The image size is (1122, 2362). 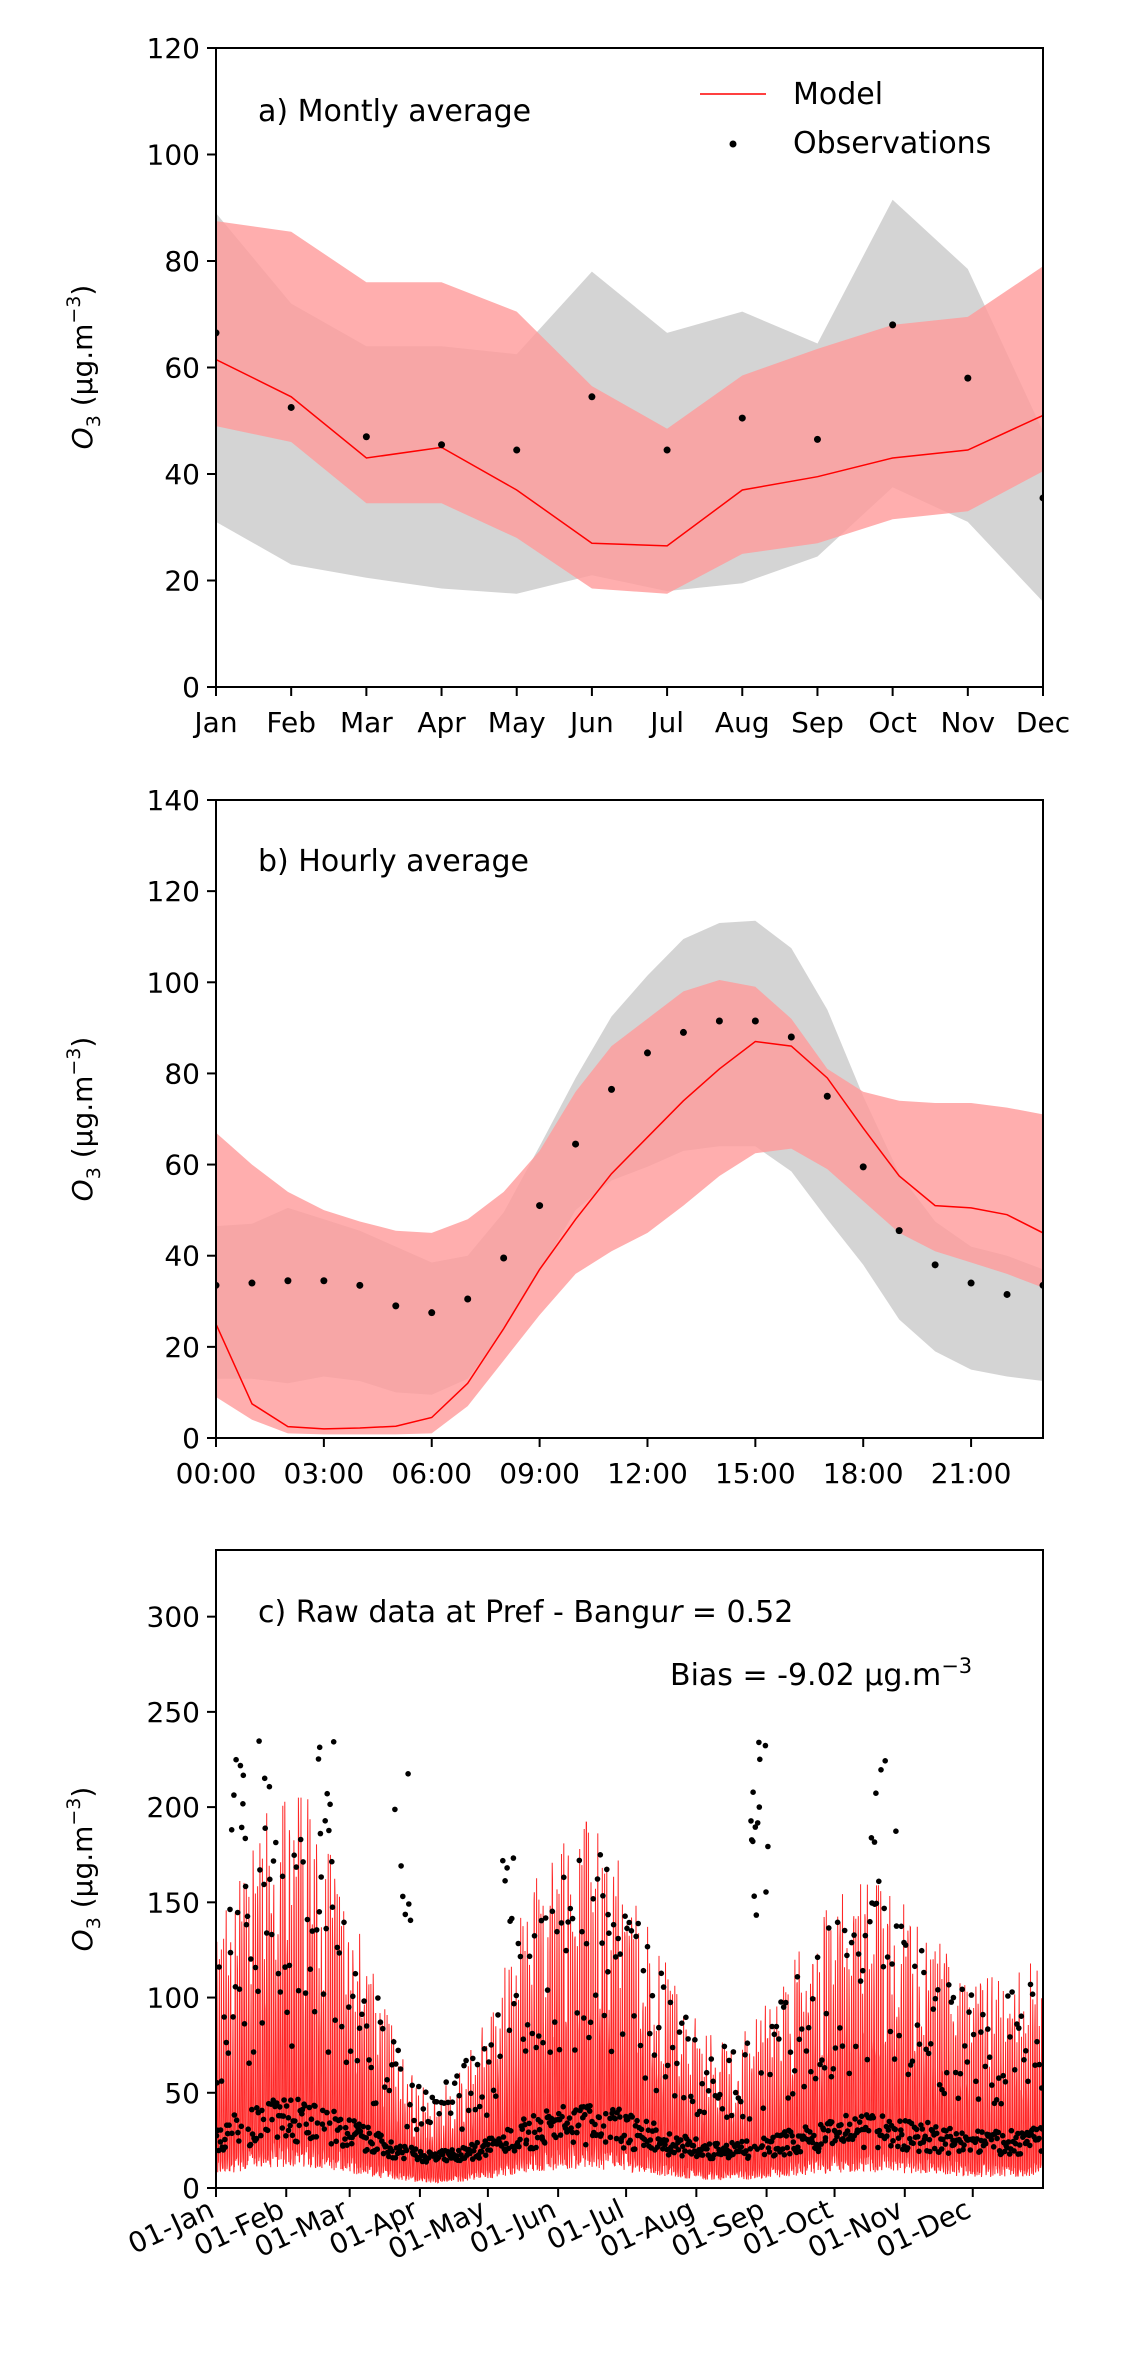 What do you see at coordinates (173, 1902) in the screenshot?
I see `y-tick-label: 150` at bounding box center [173, 1902].